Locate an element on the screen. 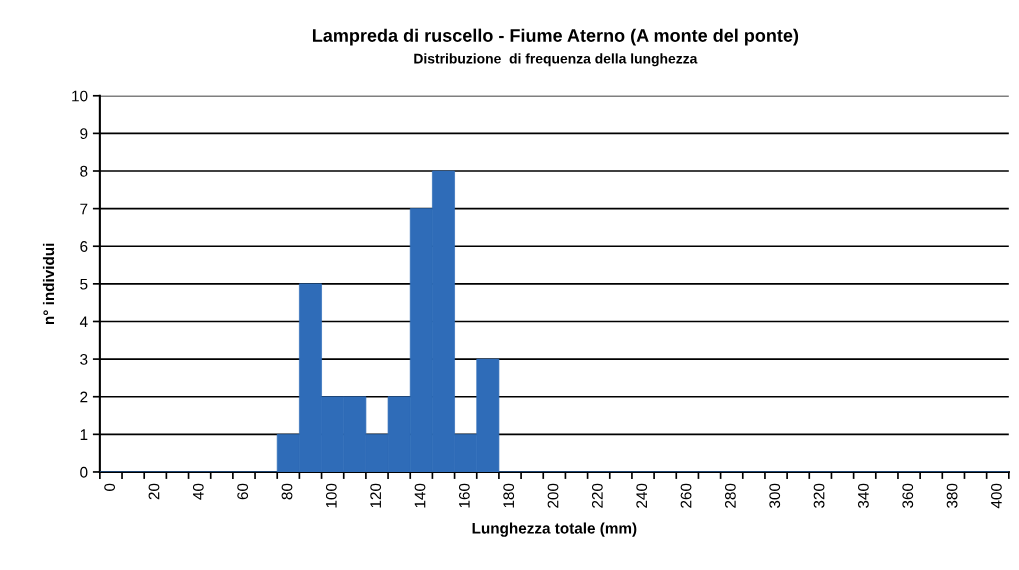  x-tick-label: 140 is located at coordinates (420, 495).